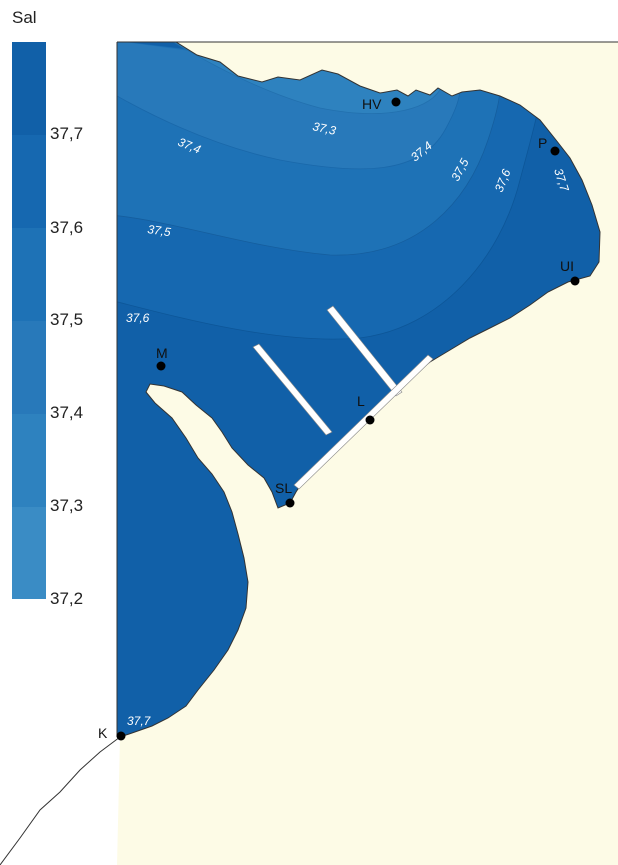  What do you see at coordinates (370, 420) in the screenshot?
I see `station-l-marker` at bounding box center [370, 420].